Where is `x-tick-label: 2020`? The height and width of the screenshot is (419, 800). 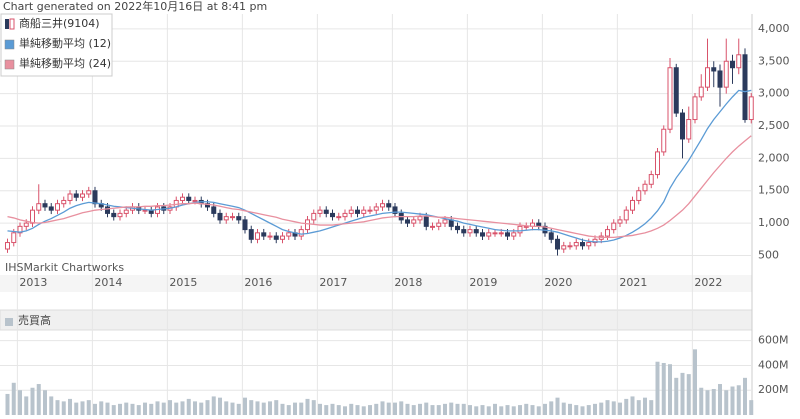 x-tick-label: 2020 is located at coordinates (558, 282).